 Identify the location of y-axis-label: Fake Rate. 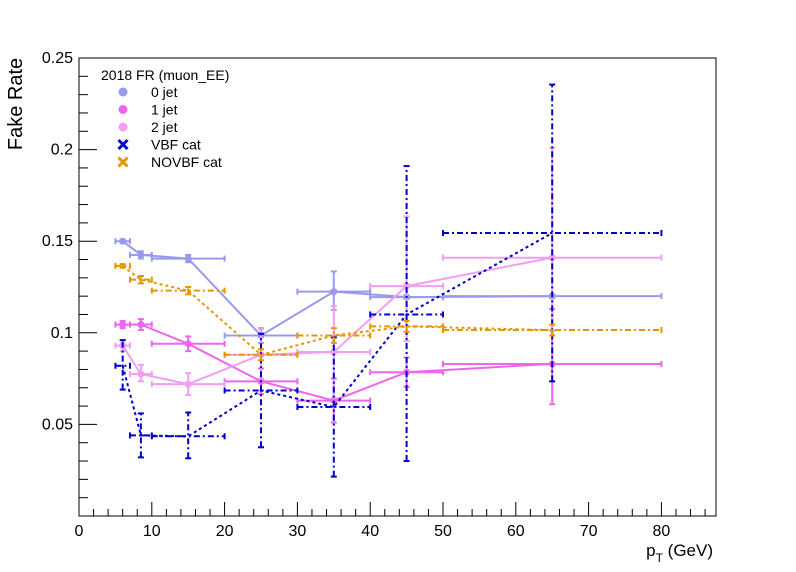
(16, 104).